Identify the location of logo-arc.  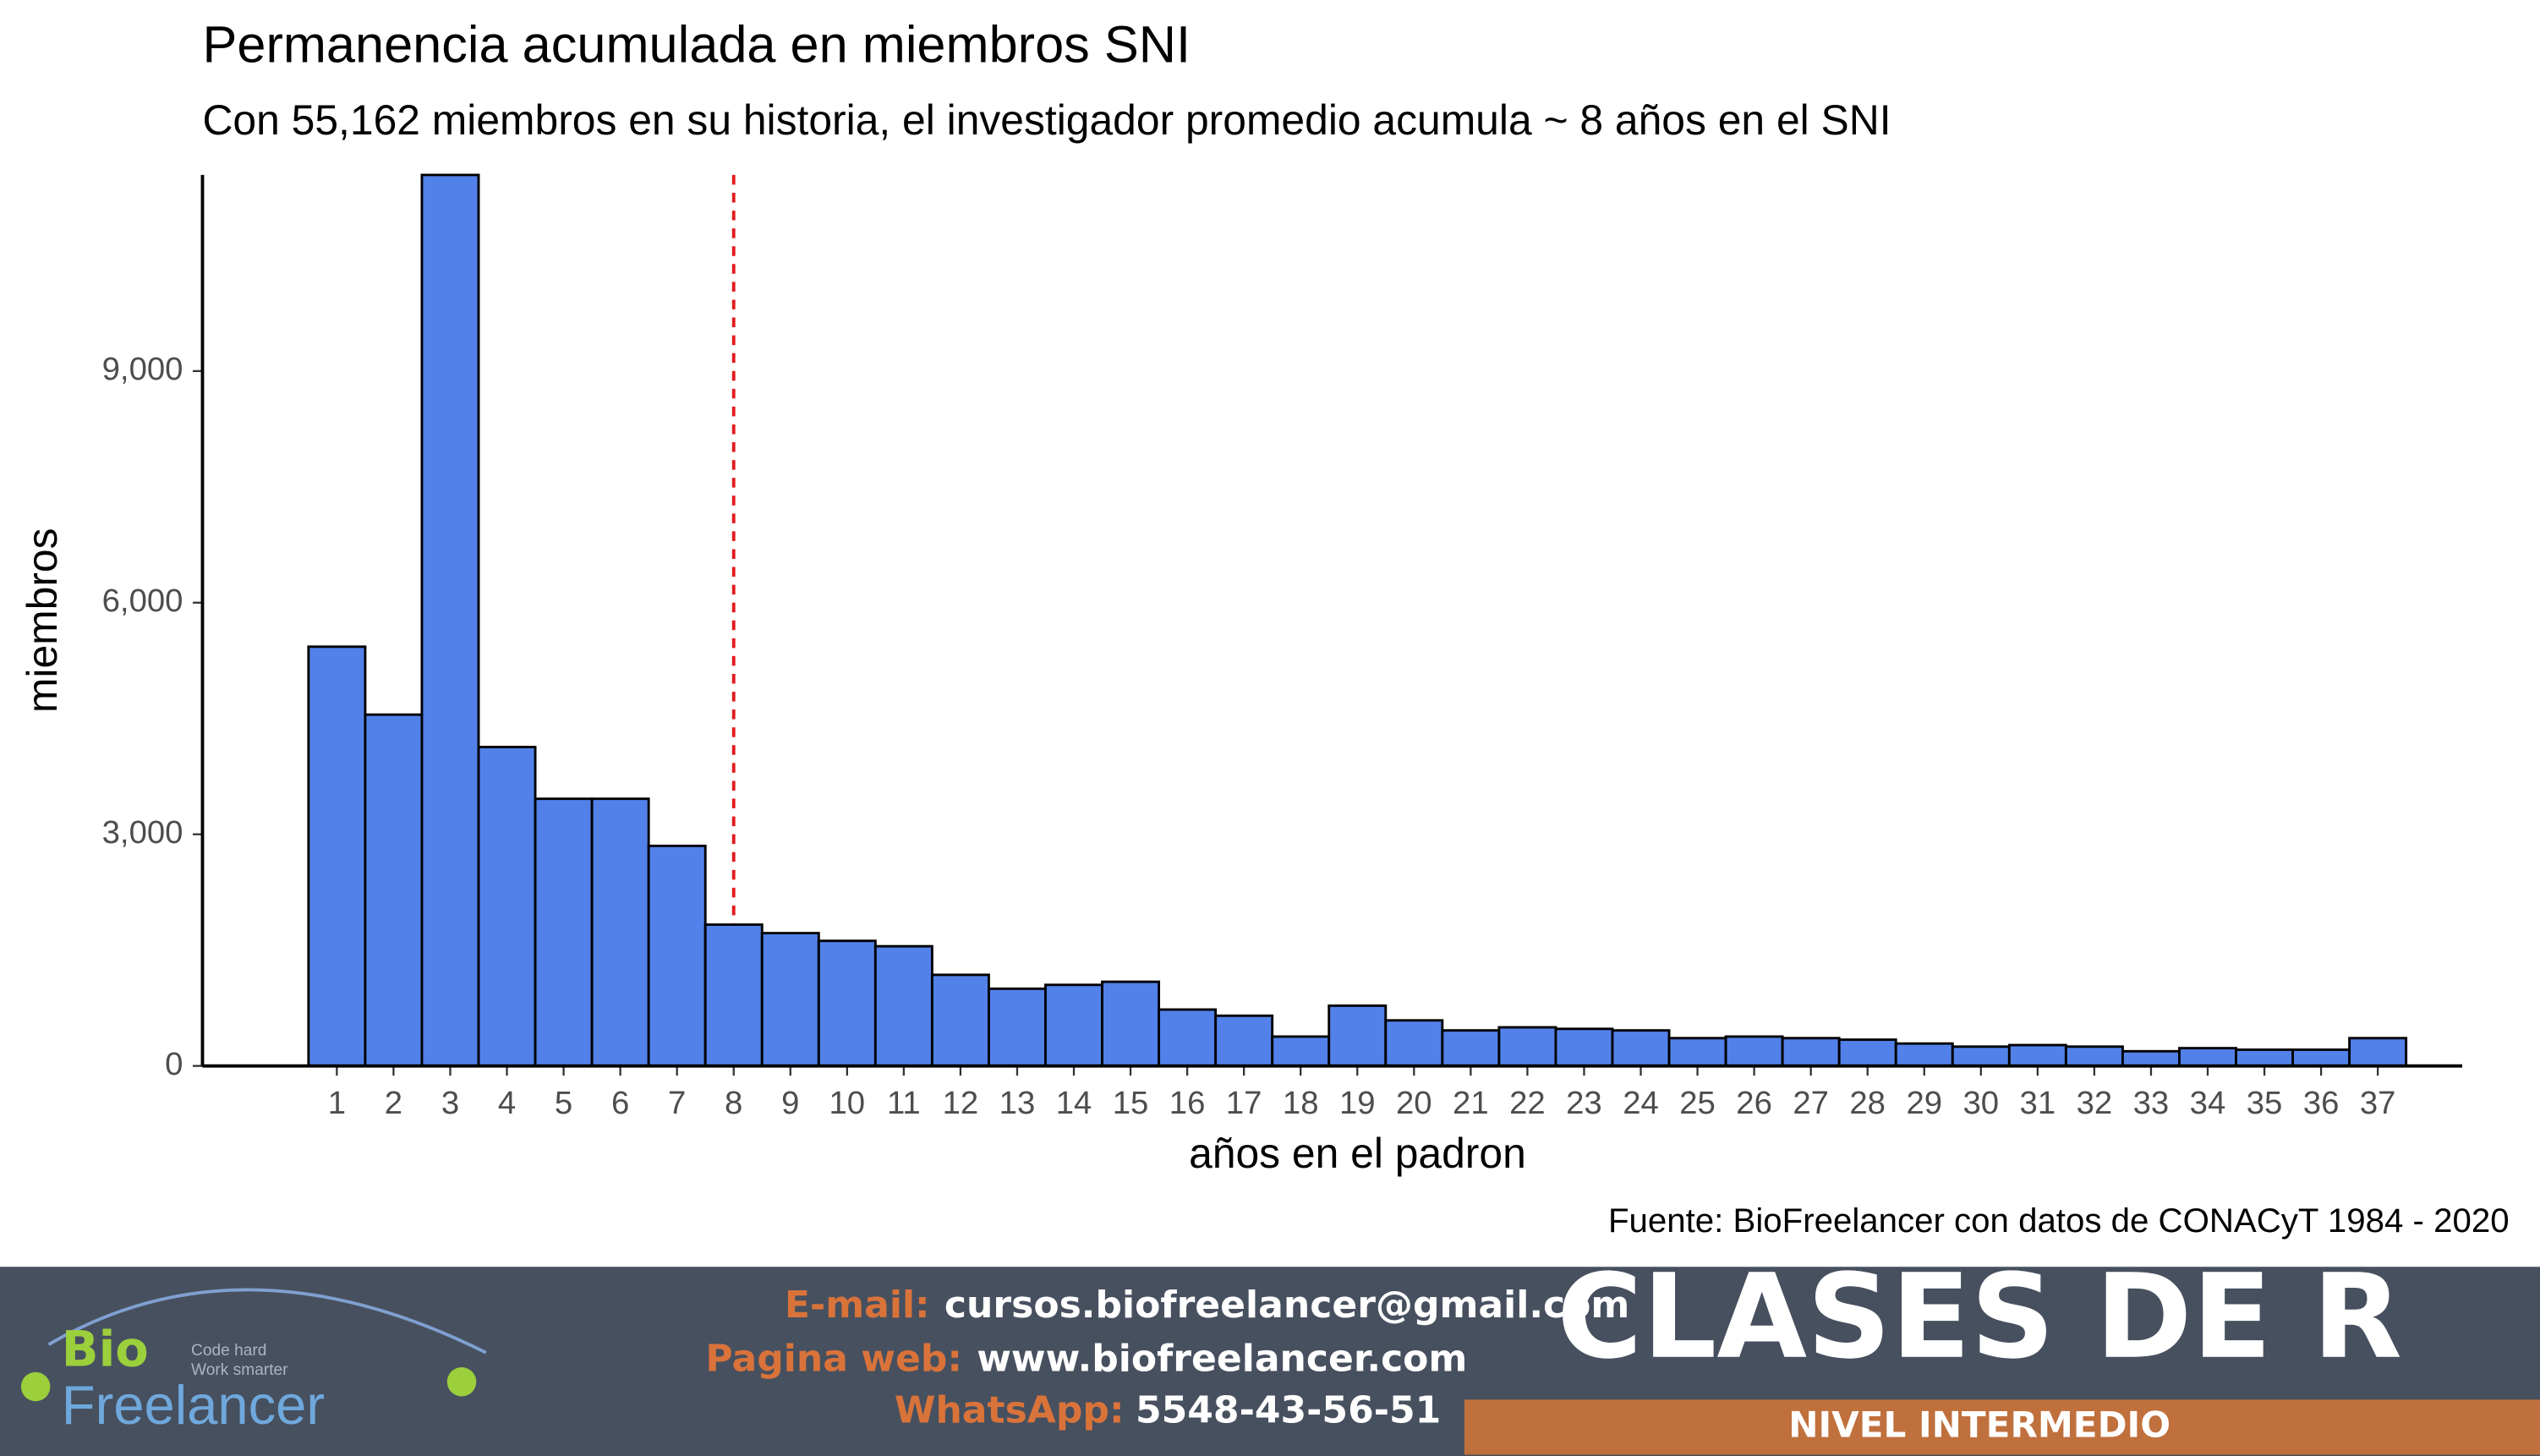
(267, 1321).